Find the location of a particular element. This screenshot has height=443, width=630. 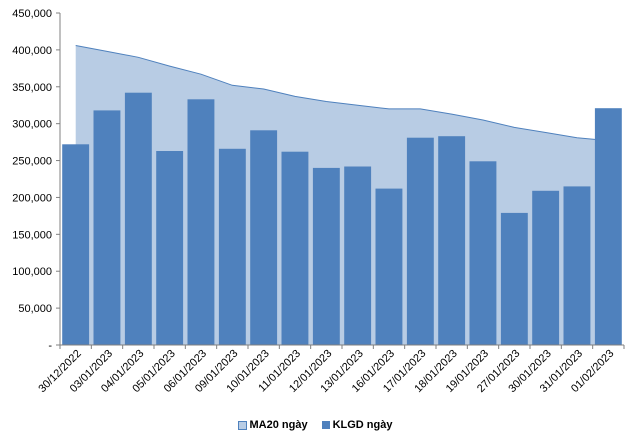

bar-30/01/2023 is located at coordinates (546, 267).